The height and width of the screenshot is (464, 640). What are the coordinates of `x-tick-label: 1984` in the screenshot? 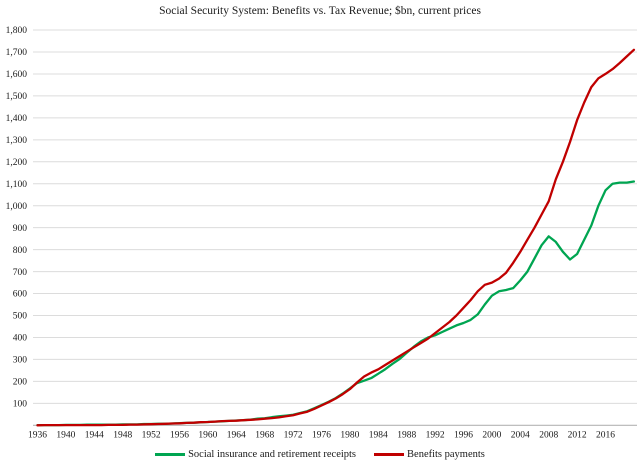 It's located at (378, 436).